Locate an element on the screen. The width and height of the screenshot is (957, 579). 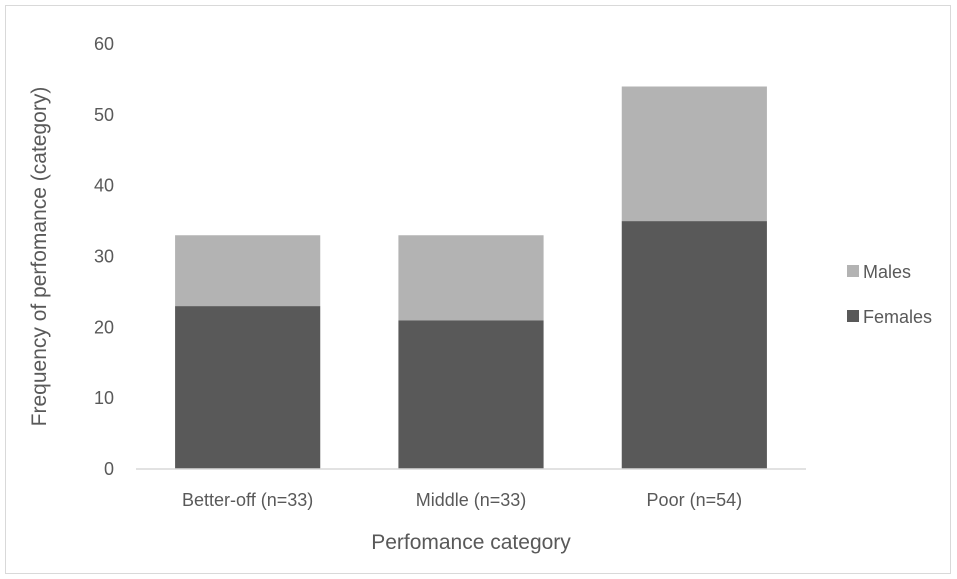
legend-swatch-males is located at coordinates (853, 271).